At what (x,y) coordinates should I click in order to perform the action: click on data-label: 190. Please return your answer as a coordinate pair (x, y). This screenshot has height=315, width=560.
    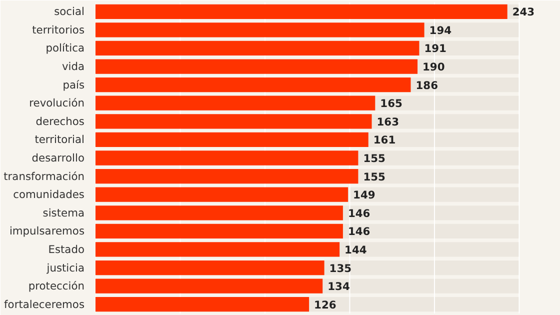
    Looking at the image, I should click on (433, 67).